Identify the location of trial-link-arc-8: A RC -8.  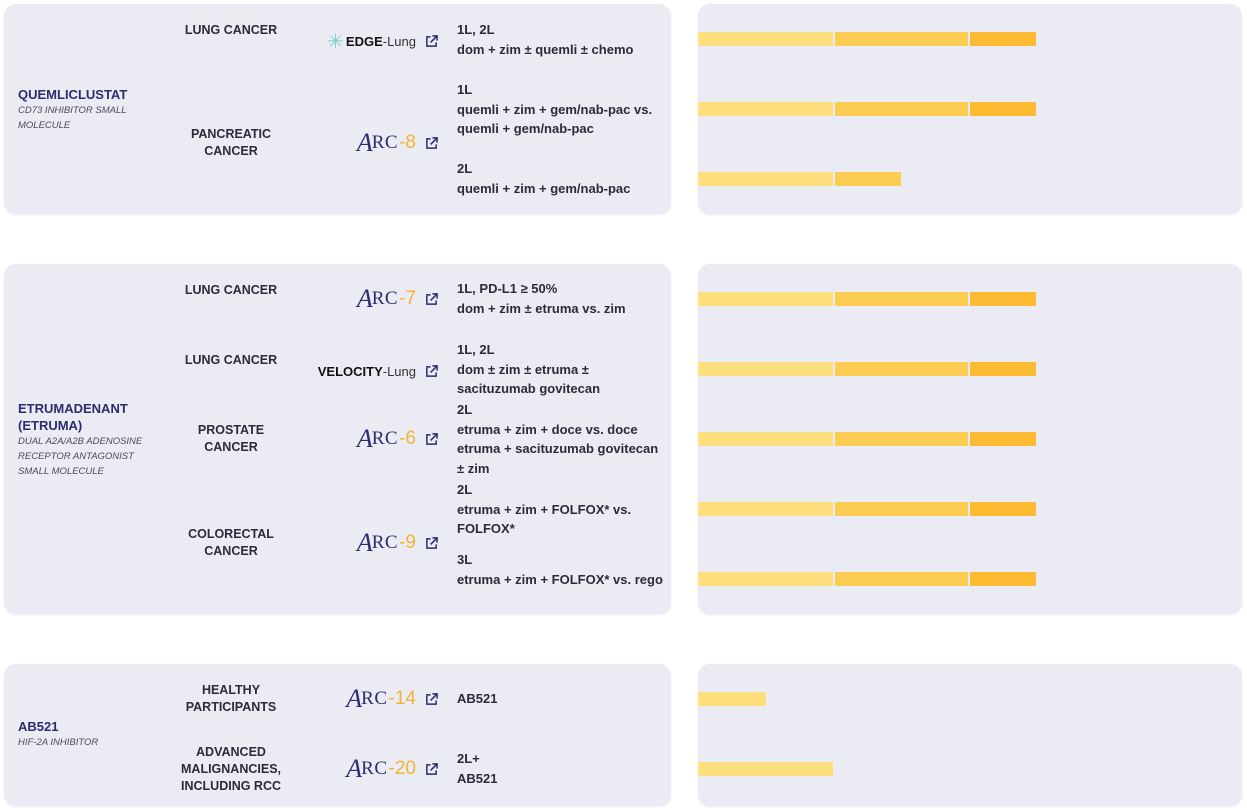
(373, 143).